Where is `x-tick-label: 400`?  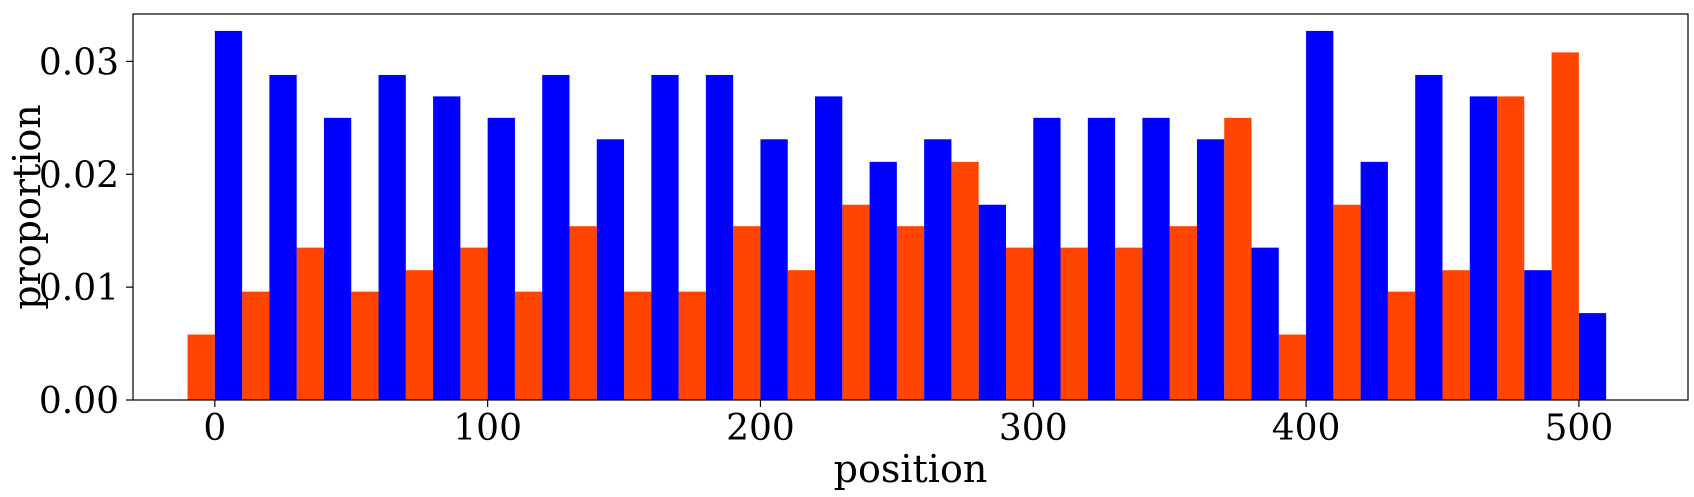 x-tick-label: 400 is located at coordinates (1306, 428).